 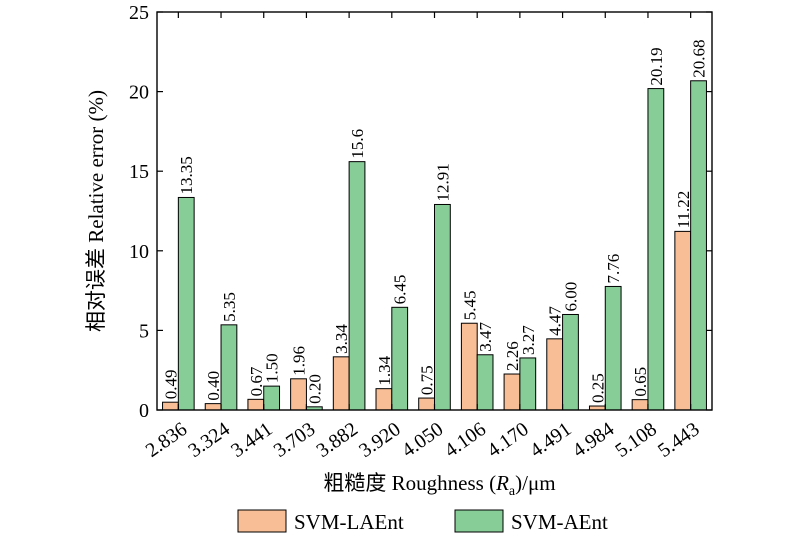 I want to click on value-label-svm-aent-3.324: 5.35, so click(x=229, y=307).